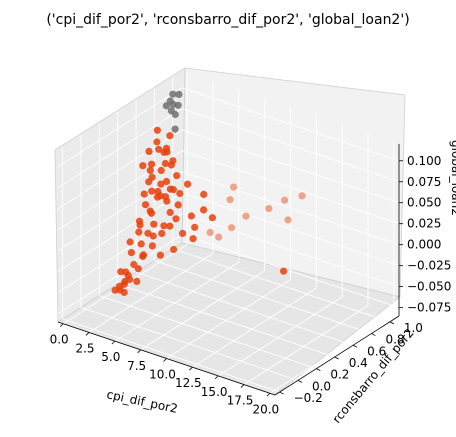 This screenshot has height=437, width=456. What do you see at coordinates (188, 383) in the screenshot?
I see `x-tick-label: 12.5` at bounding box center [188, 383].